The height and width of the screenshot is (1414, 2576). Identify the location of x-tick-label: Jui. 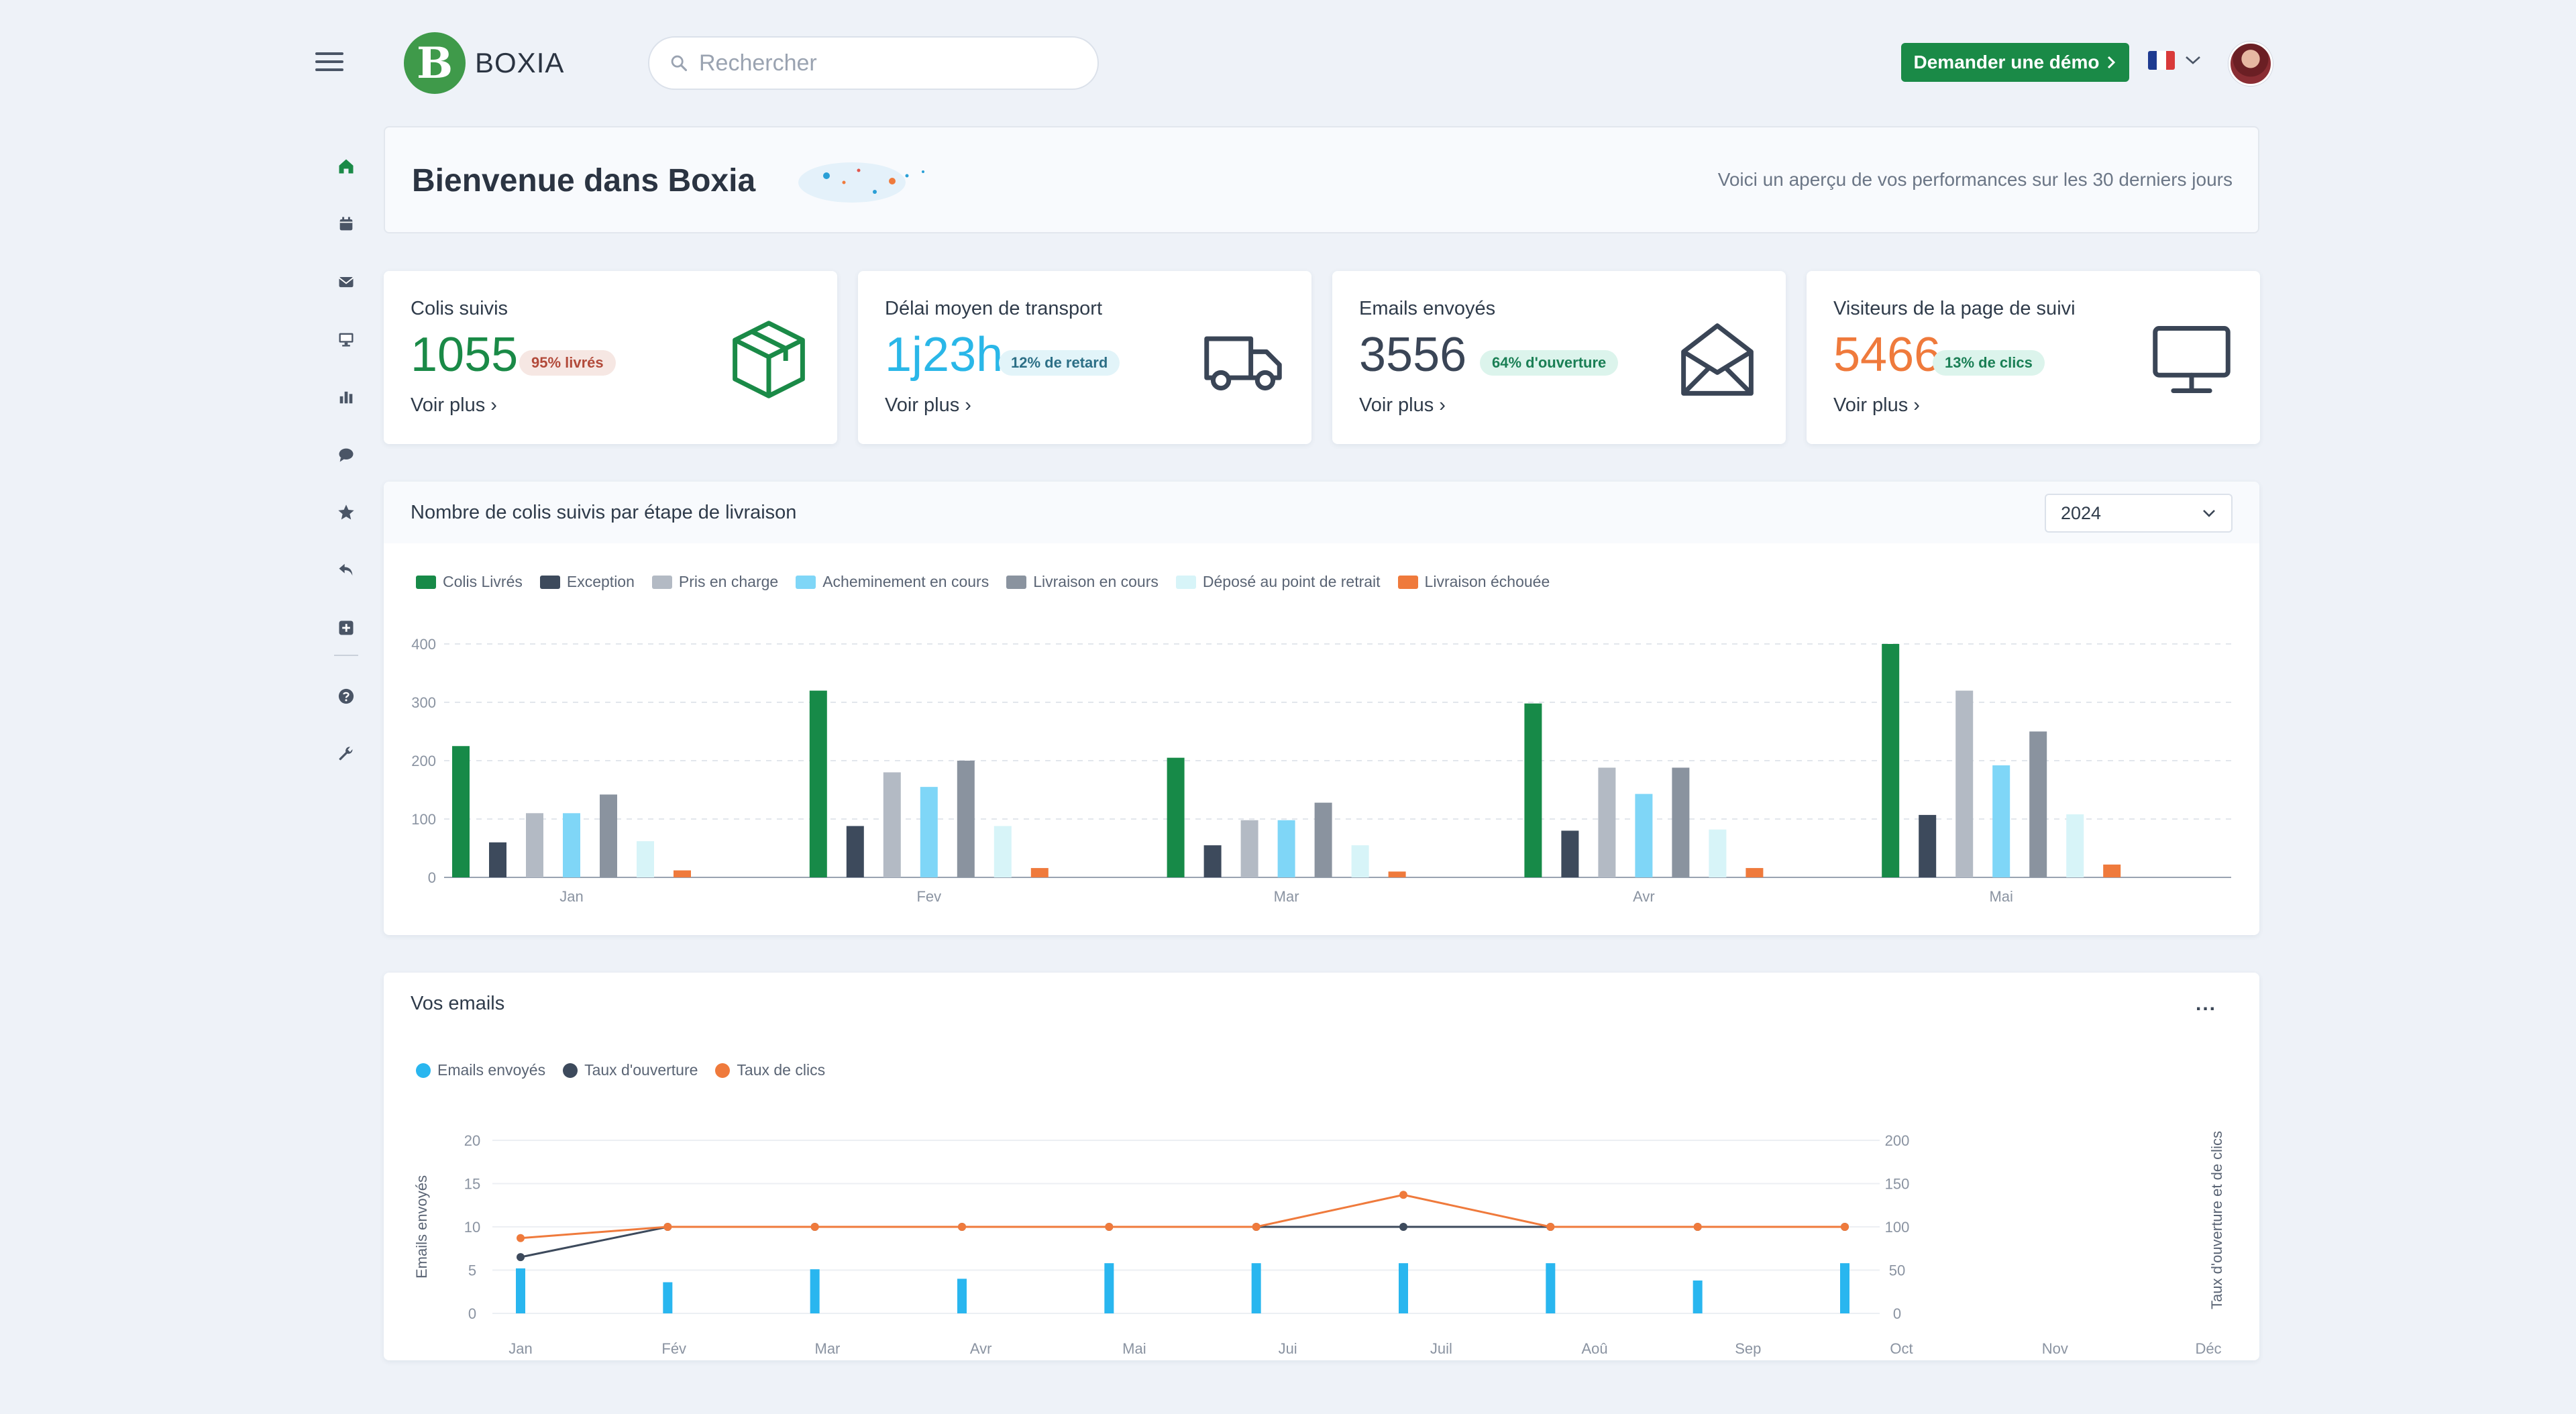
(1288, 1348).